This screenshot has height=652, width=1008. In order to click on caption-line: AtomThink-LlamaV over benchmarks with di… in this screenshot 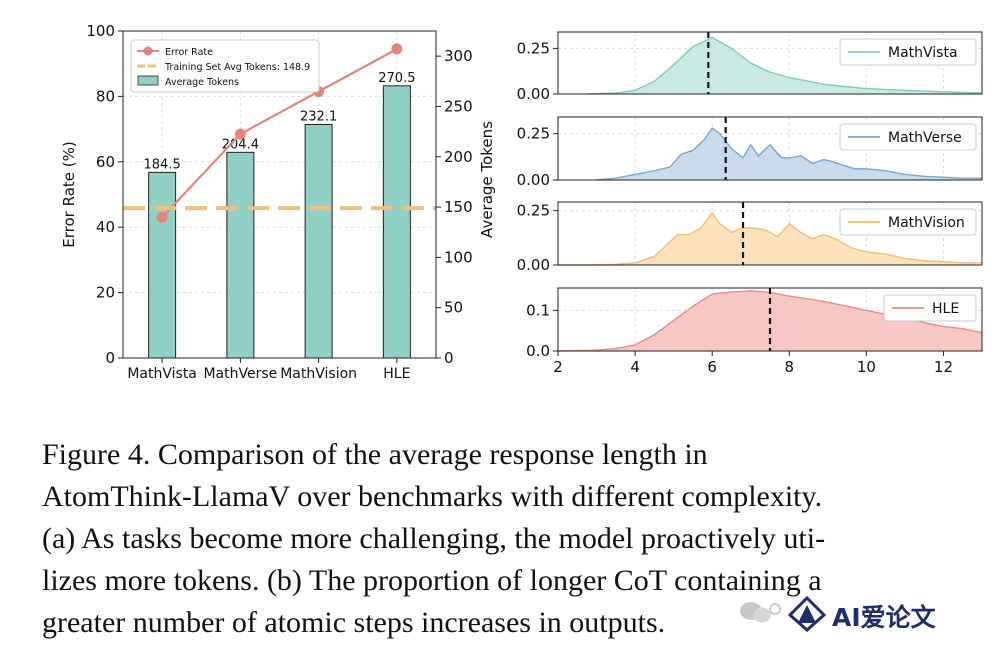, I will do `click(432, 496)`.